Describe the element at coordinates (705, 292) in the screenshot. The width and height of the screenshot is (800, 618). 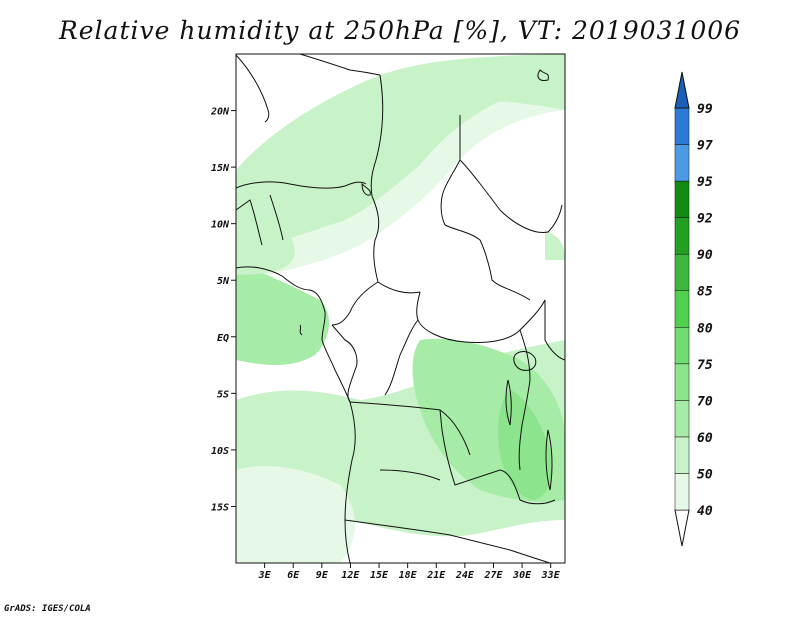
I see `colorbar-label: 85` at that location.